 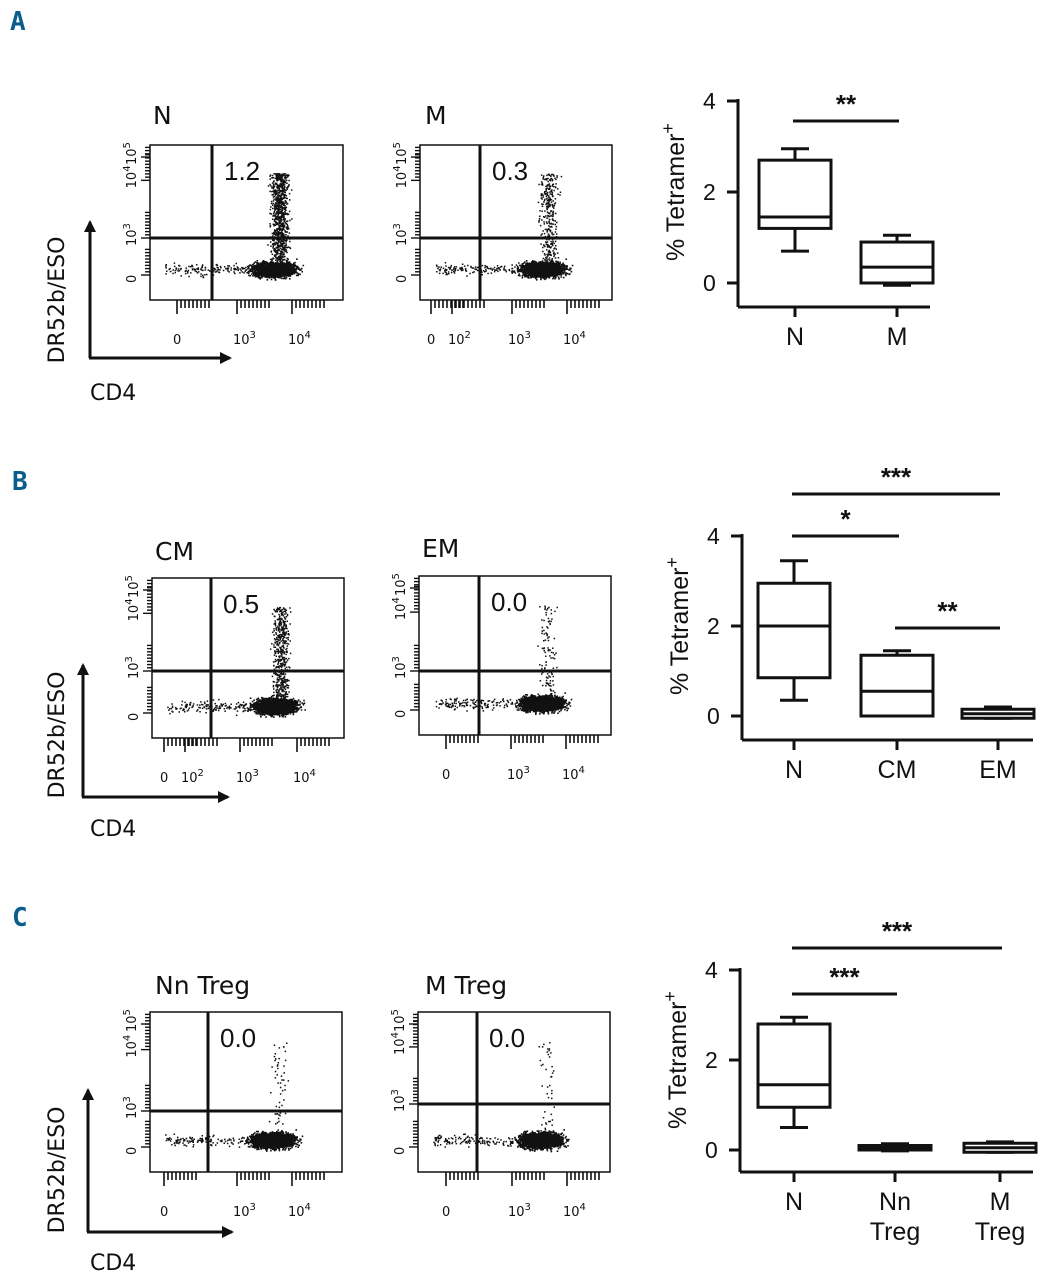 What do you see at coordinates (510, 171) in the screenshot?
I see `quadrant-percentage: 0.3` at bounding box center [510, 171].